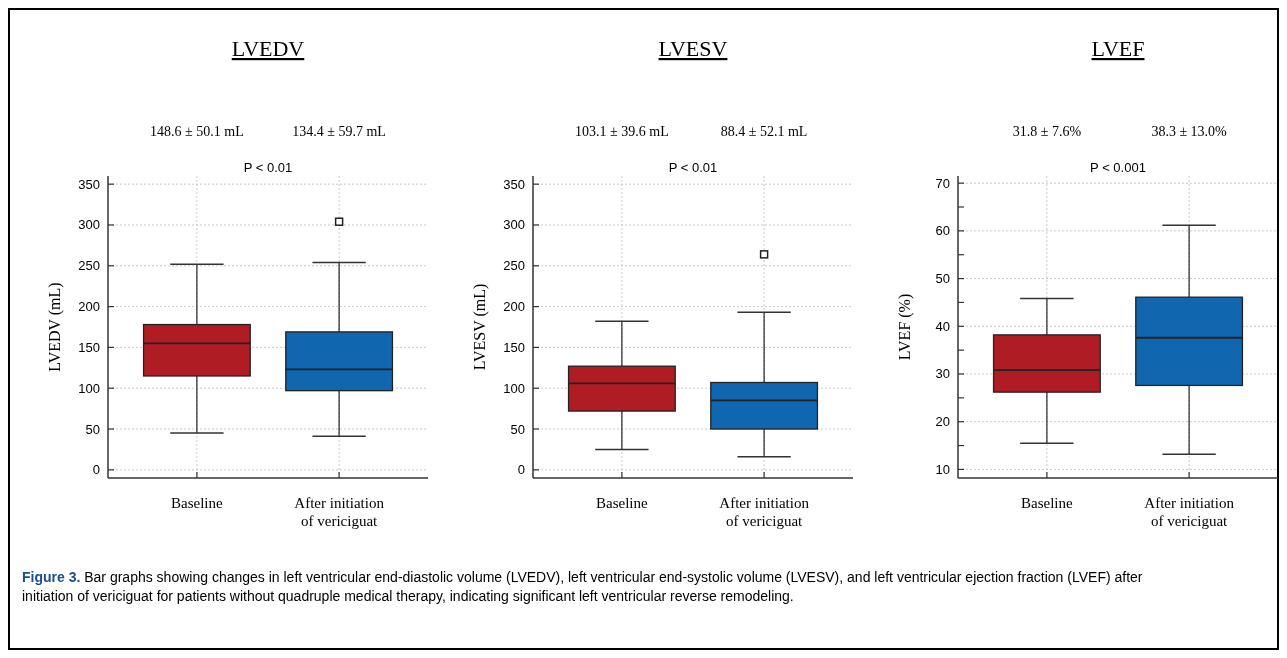 This screenshot has height=658, width=1287. What do you see at coordinates (480, 327) in the screenshot?
I see `y-axis-title: LVESV (mL)` at bounding box center [480, 327].